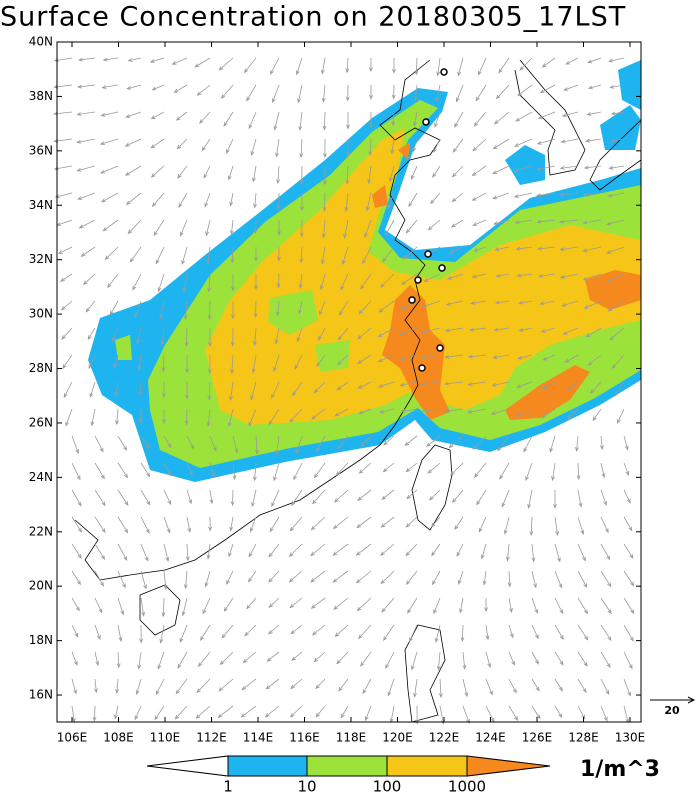 Image resolution: width=700 pixels, height=796 pixels. I want to click on y-tick-label: 22N, so click(41, 531).